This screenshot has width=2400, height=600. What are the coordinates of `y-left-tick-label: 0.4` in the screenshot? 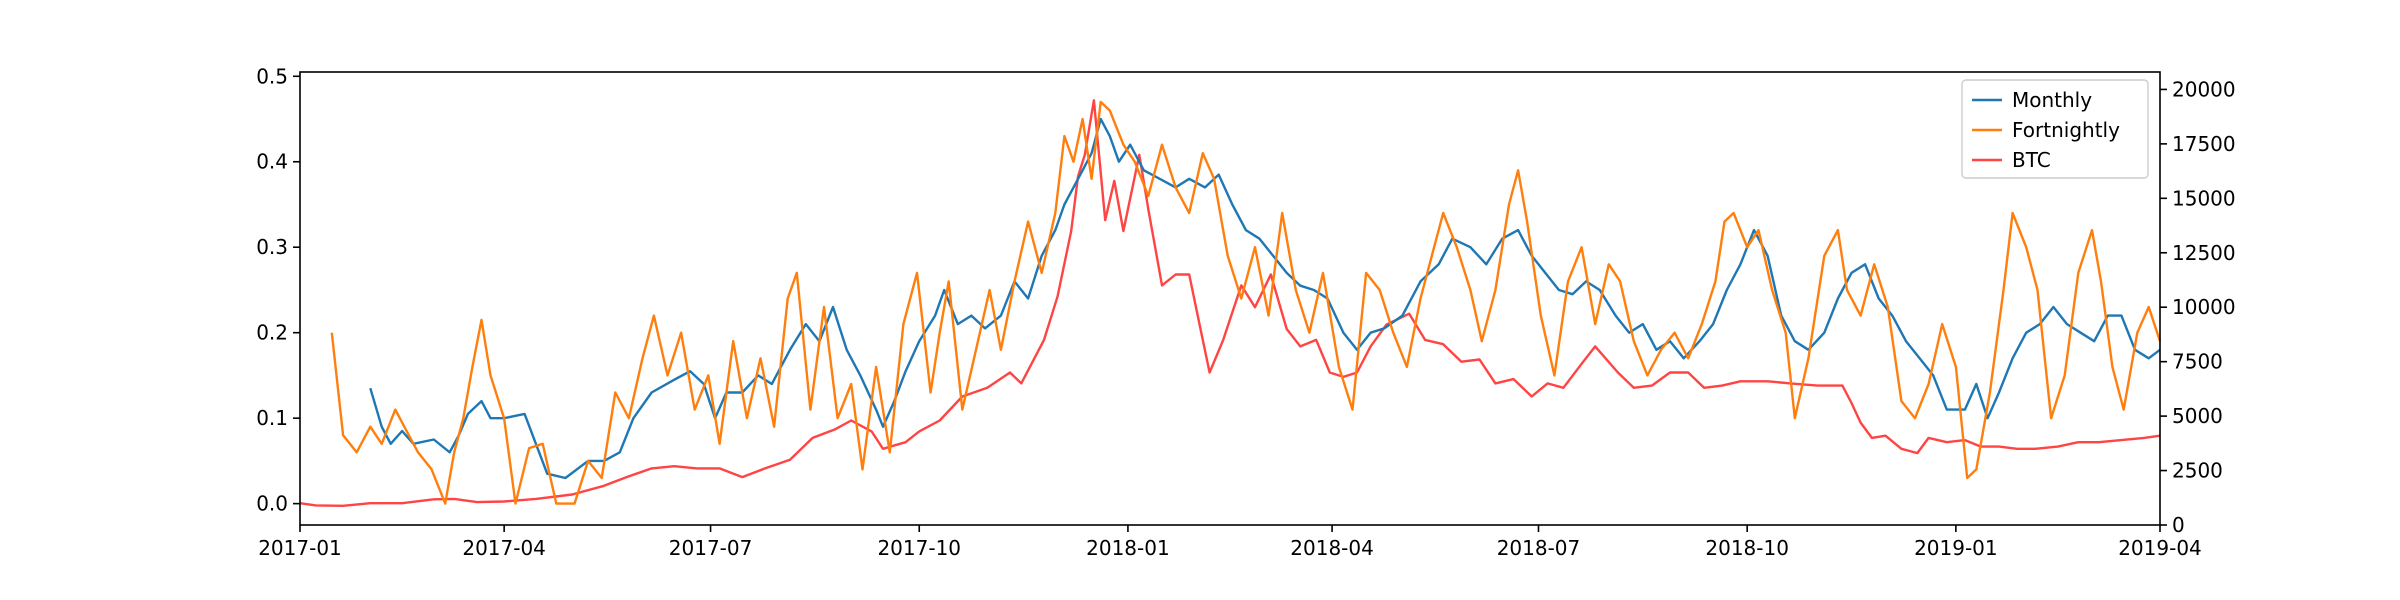 It's located at (272, 162).